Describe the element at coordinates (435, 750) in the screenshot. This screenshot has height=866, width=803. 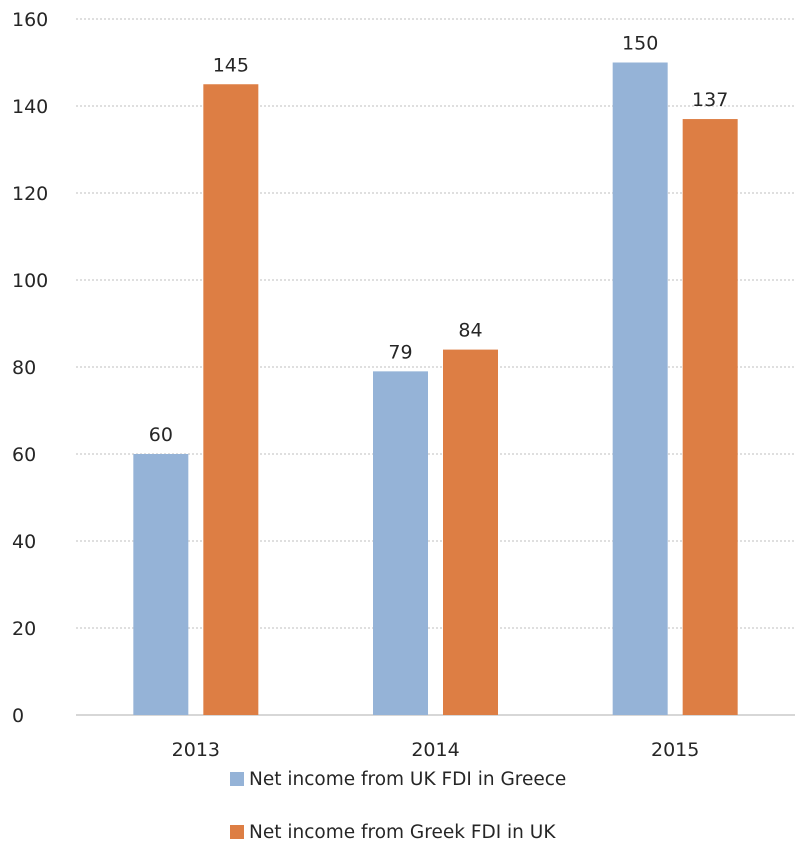
I see `x-tick-label-2014: 2014` at that location.